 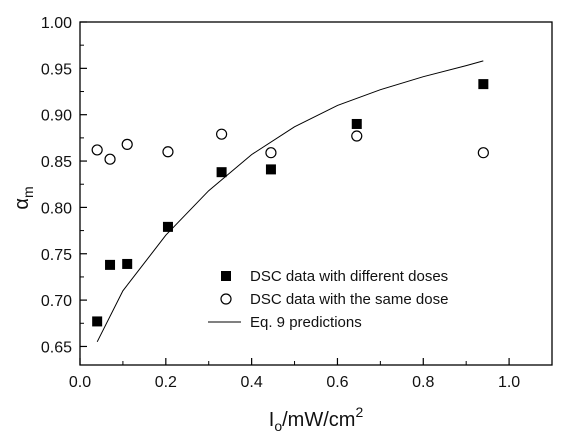 I want to click on y-tick-label: 0.70, so click(x=56, y=301).